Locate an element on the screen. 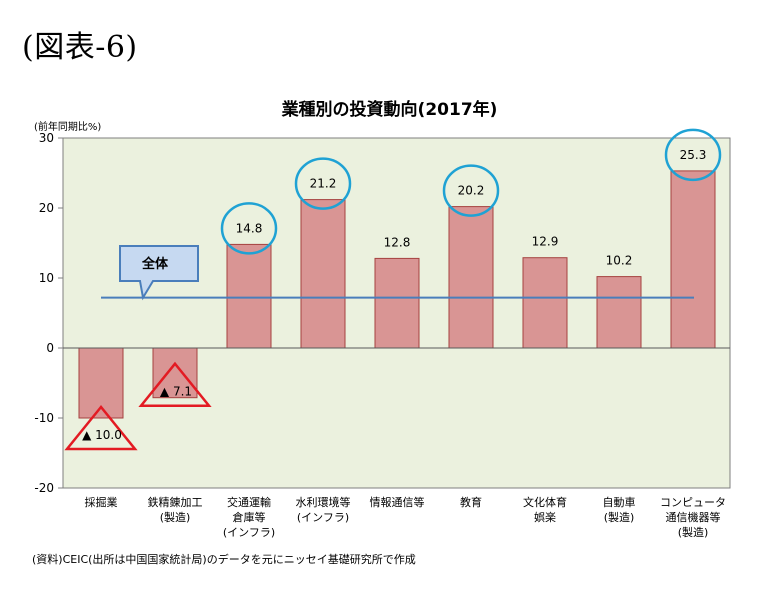  category-label: 通信機器等 is located at coordinates (693, 517).